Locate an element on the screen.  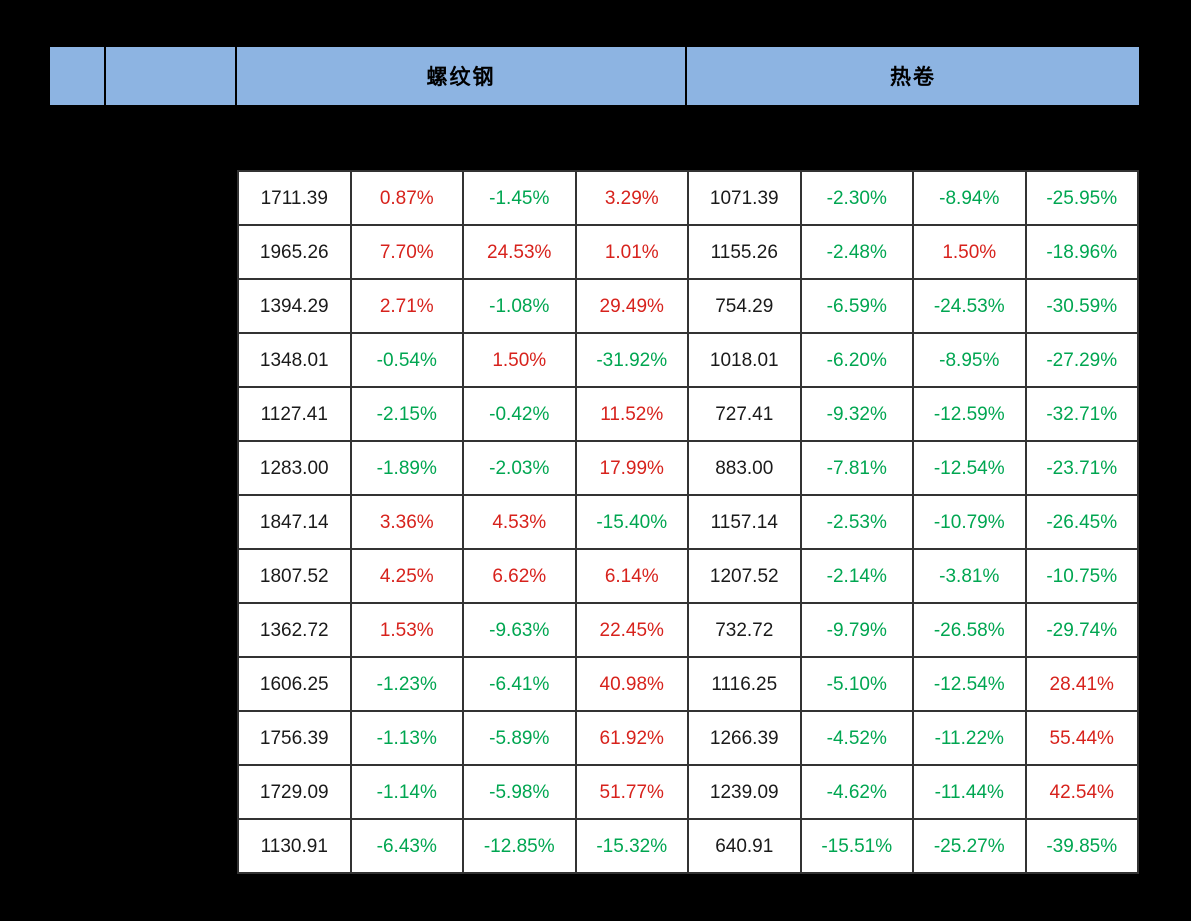
pct-change-cell: 40.98% is located at coordinates (631, 684).